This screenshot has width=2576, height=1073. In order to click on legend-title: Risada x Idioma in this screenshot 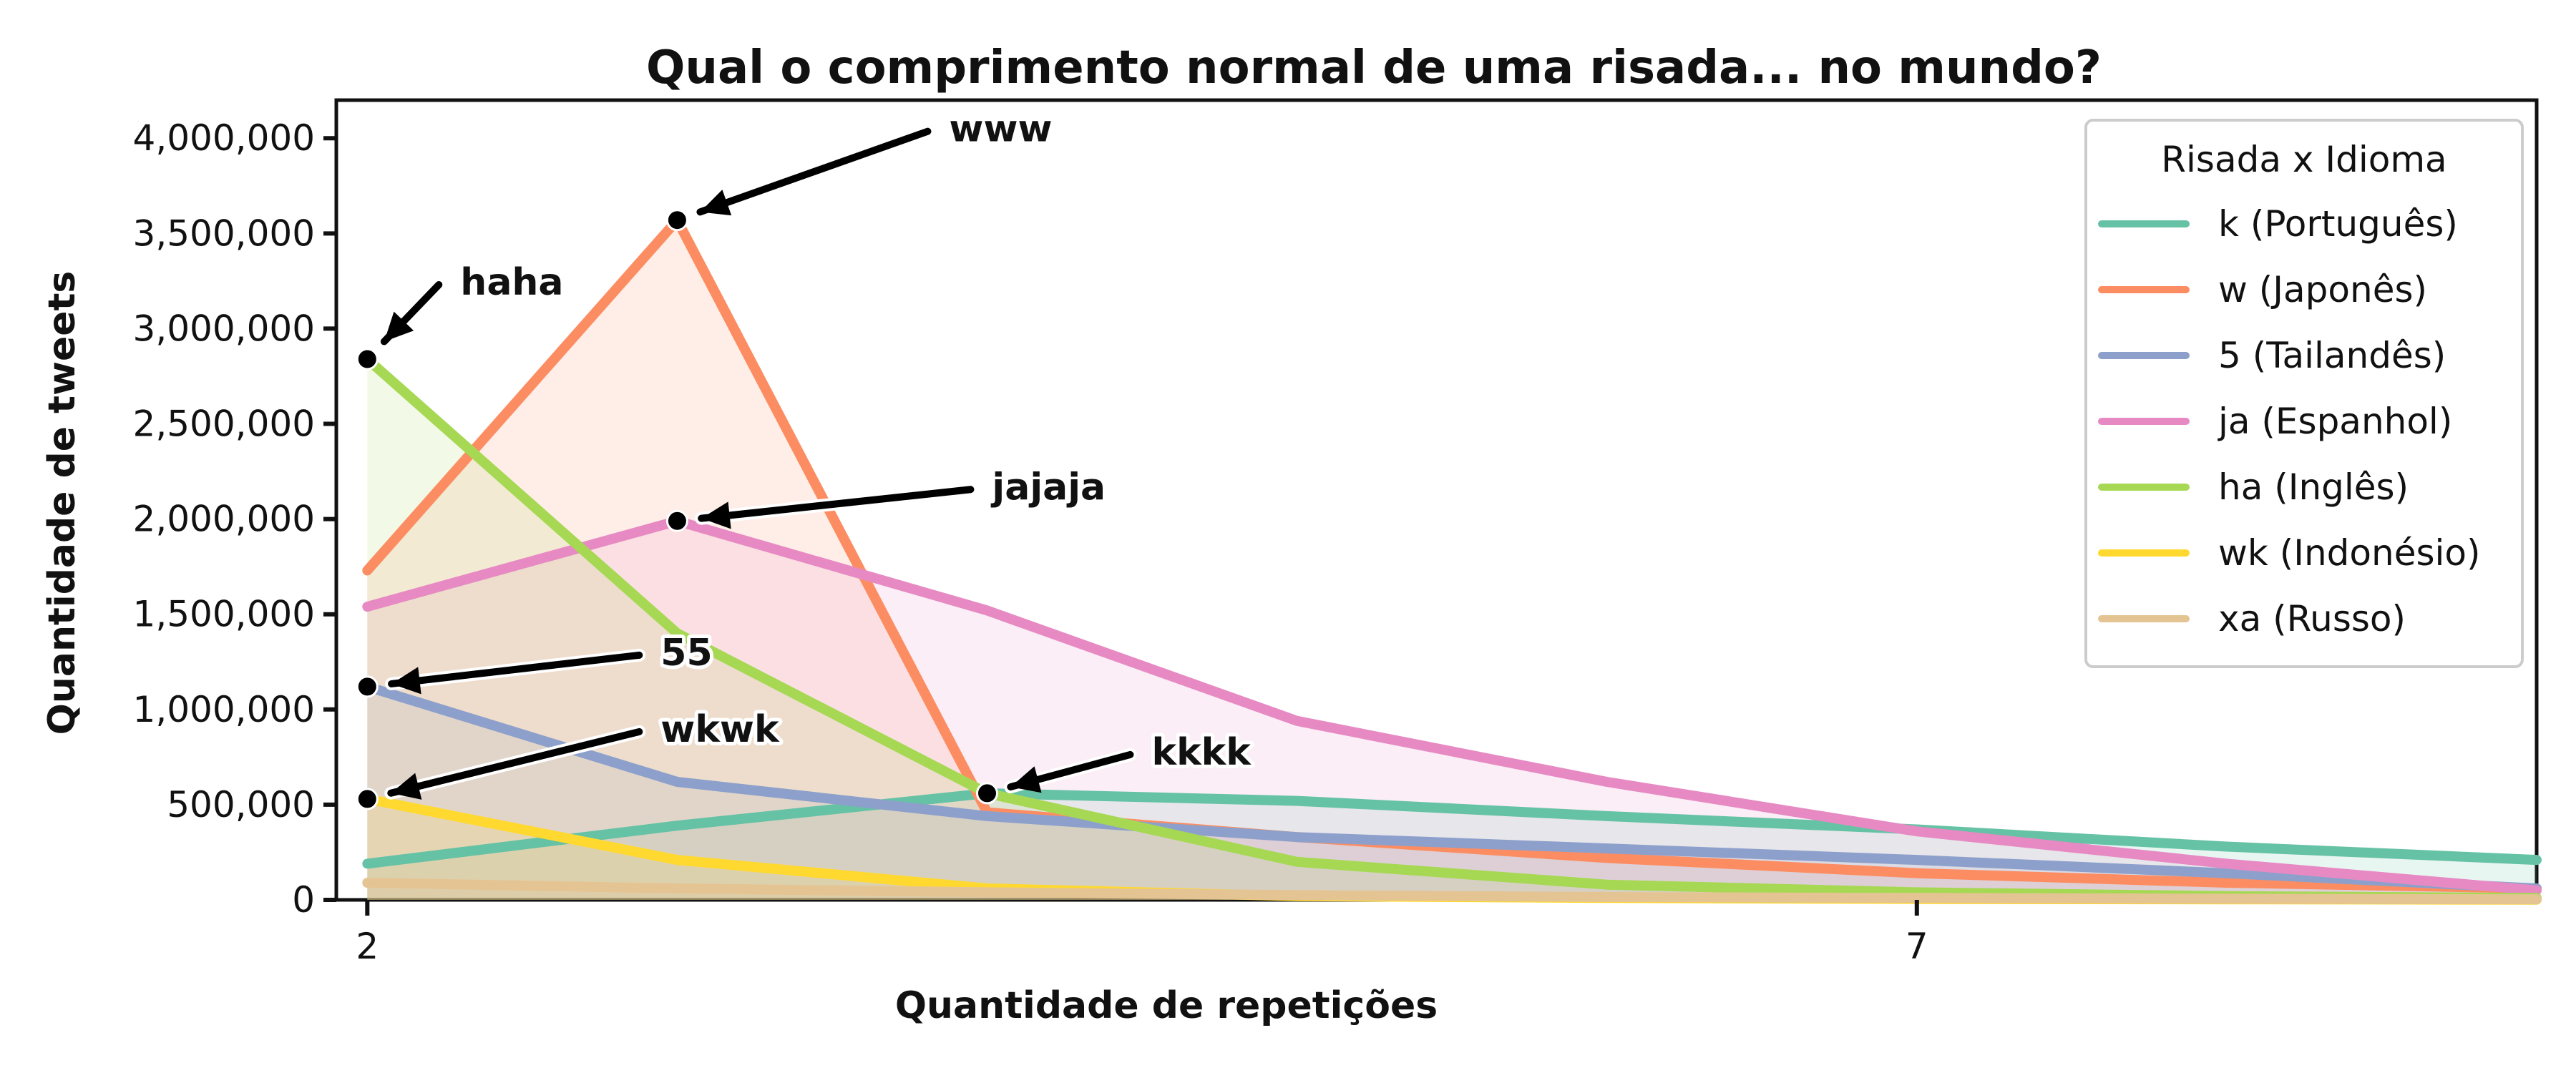, I will do `click(2303, 159)`.